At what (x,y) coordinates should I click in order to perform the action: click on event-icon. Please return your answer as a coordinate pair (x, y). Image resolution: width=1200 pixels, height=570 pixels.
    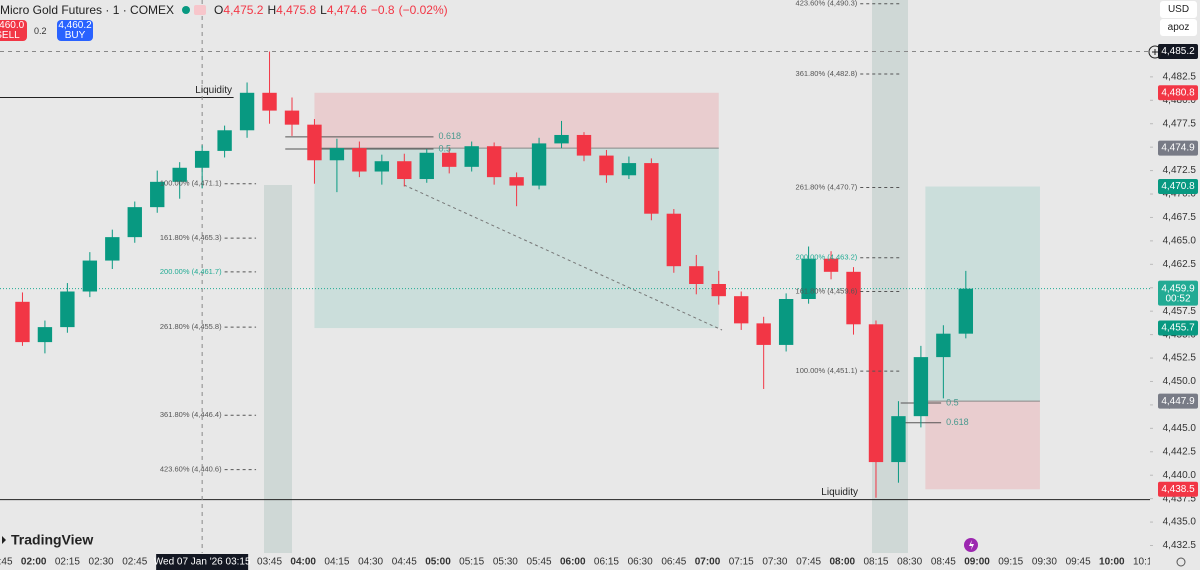
    Looking at the image, I should click on (971, 545).